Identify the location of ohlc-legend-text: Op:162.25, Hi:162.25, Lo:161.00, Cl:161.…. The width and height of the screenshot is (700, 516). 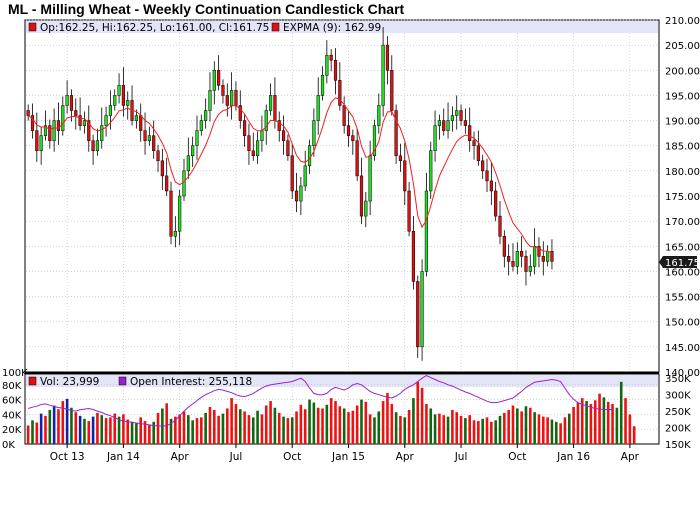
(154, 28).